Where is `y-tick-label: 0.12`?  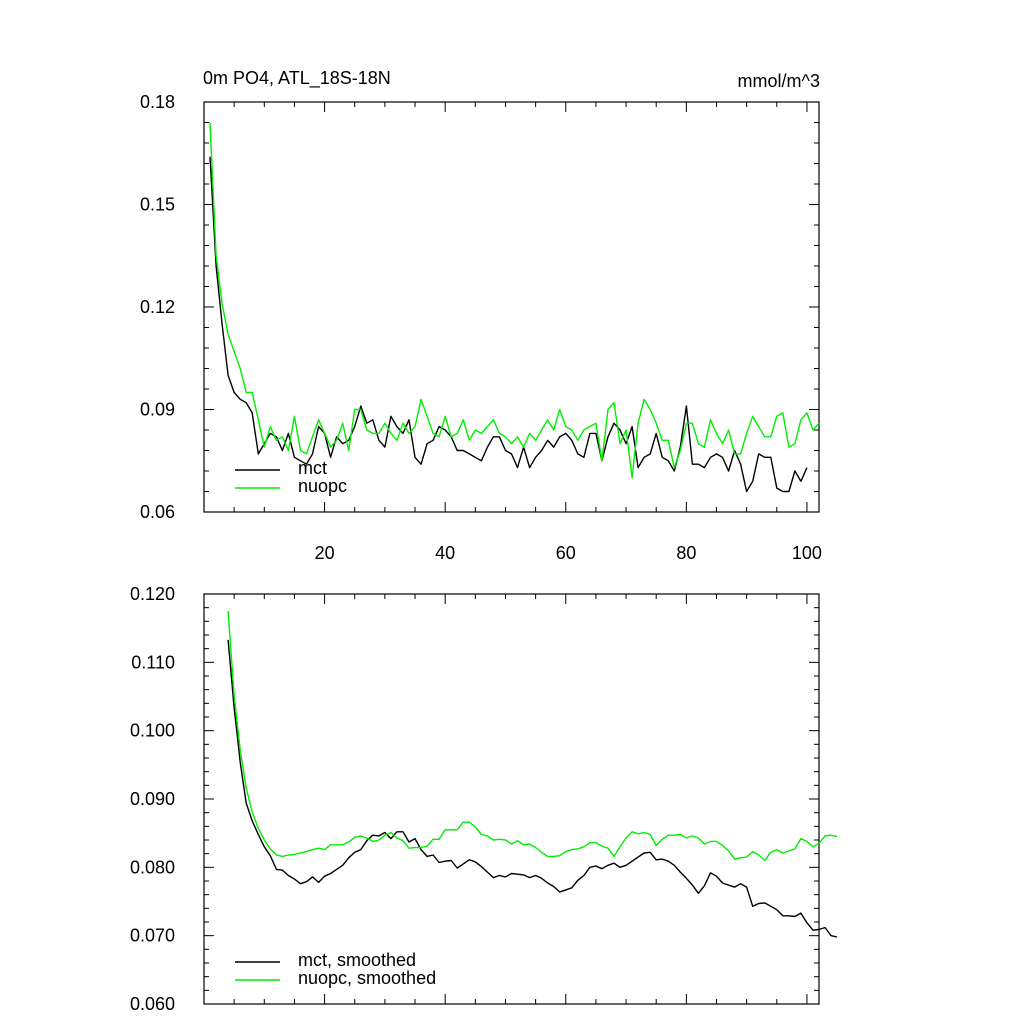 y-tick-label: 0.12 is located at coordinates (157, 307).